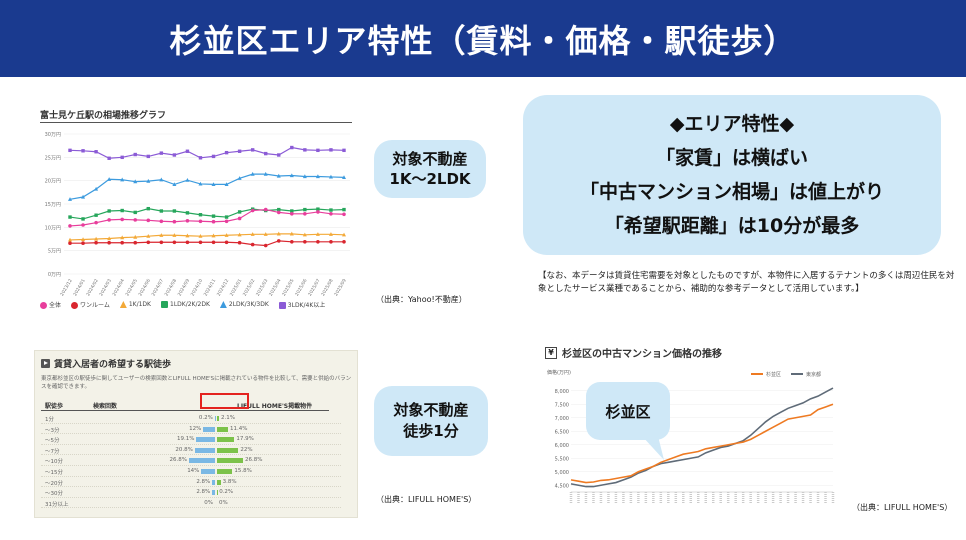 This screenshot has height=540, width=966. What do you see at coordinates (191, 492) in the screenshot?
I see `walk-table-row: 〜30分 2.8% 0.2%` at bounding box center [191, 492].